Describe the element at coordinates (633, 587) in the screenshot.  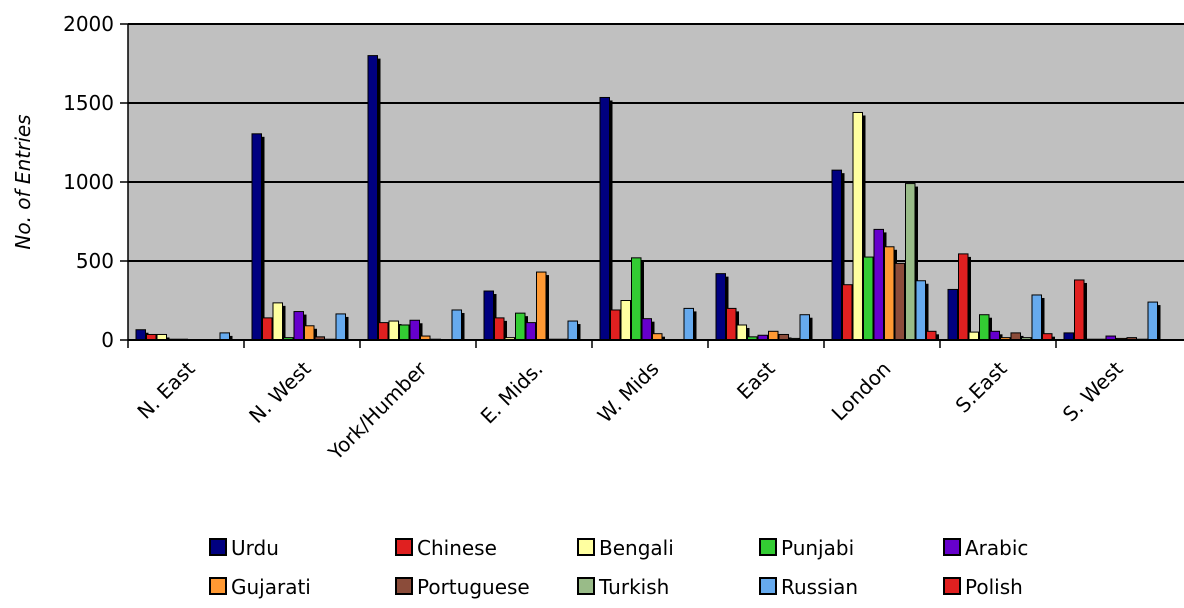
I see `legend-label: Turkish` at that location.